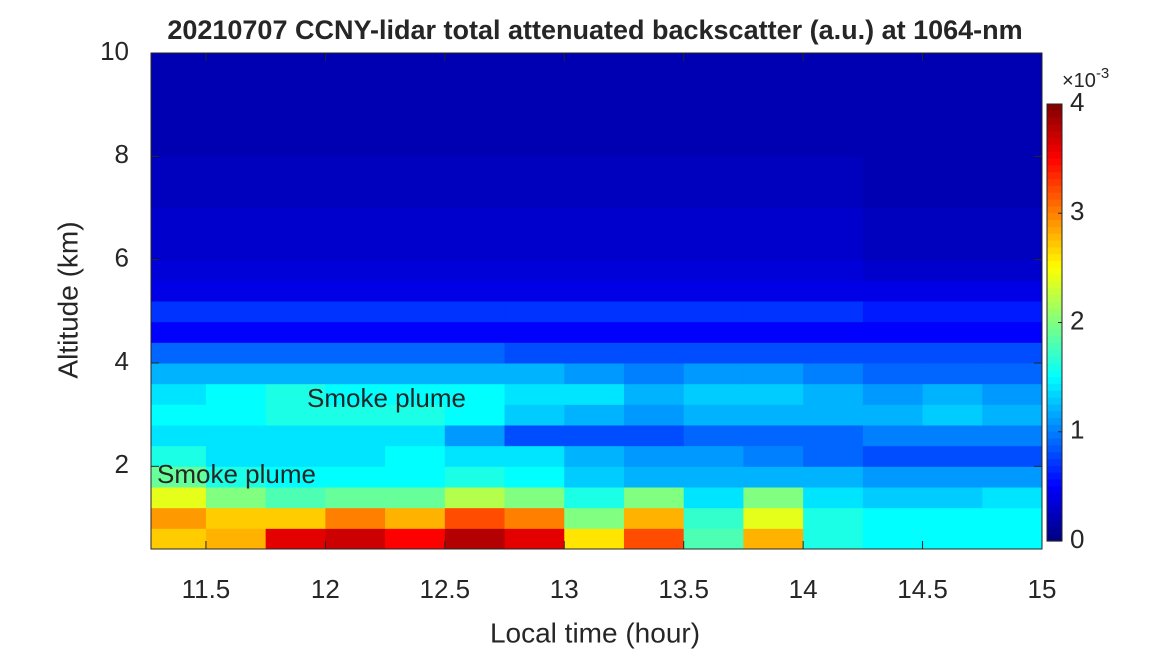 This screenshot has height=660, width=1150. Describe the element at coordinates (122, 464) in the screenshot. I see `y-tick-label: 2` at that location.